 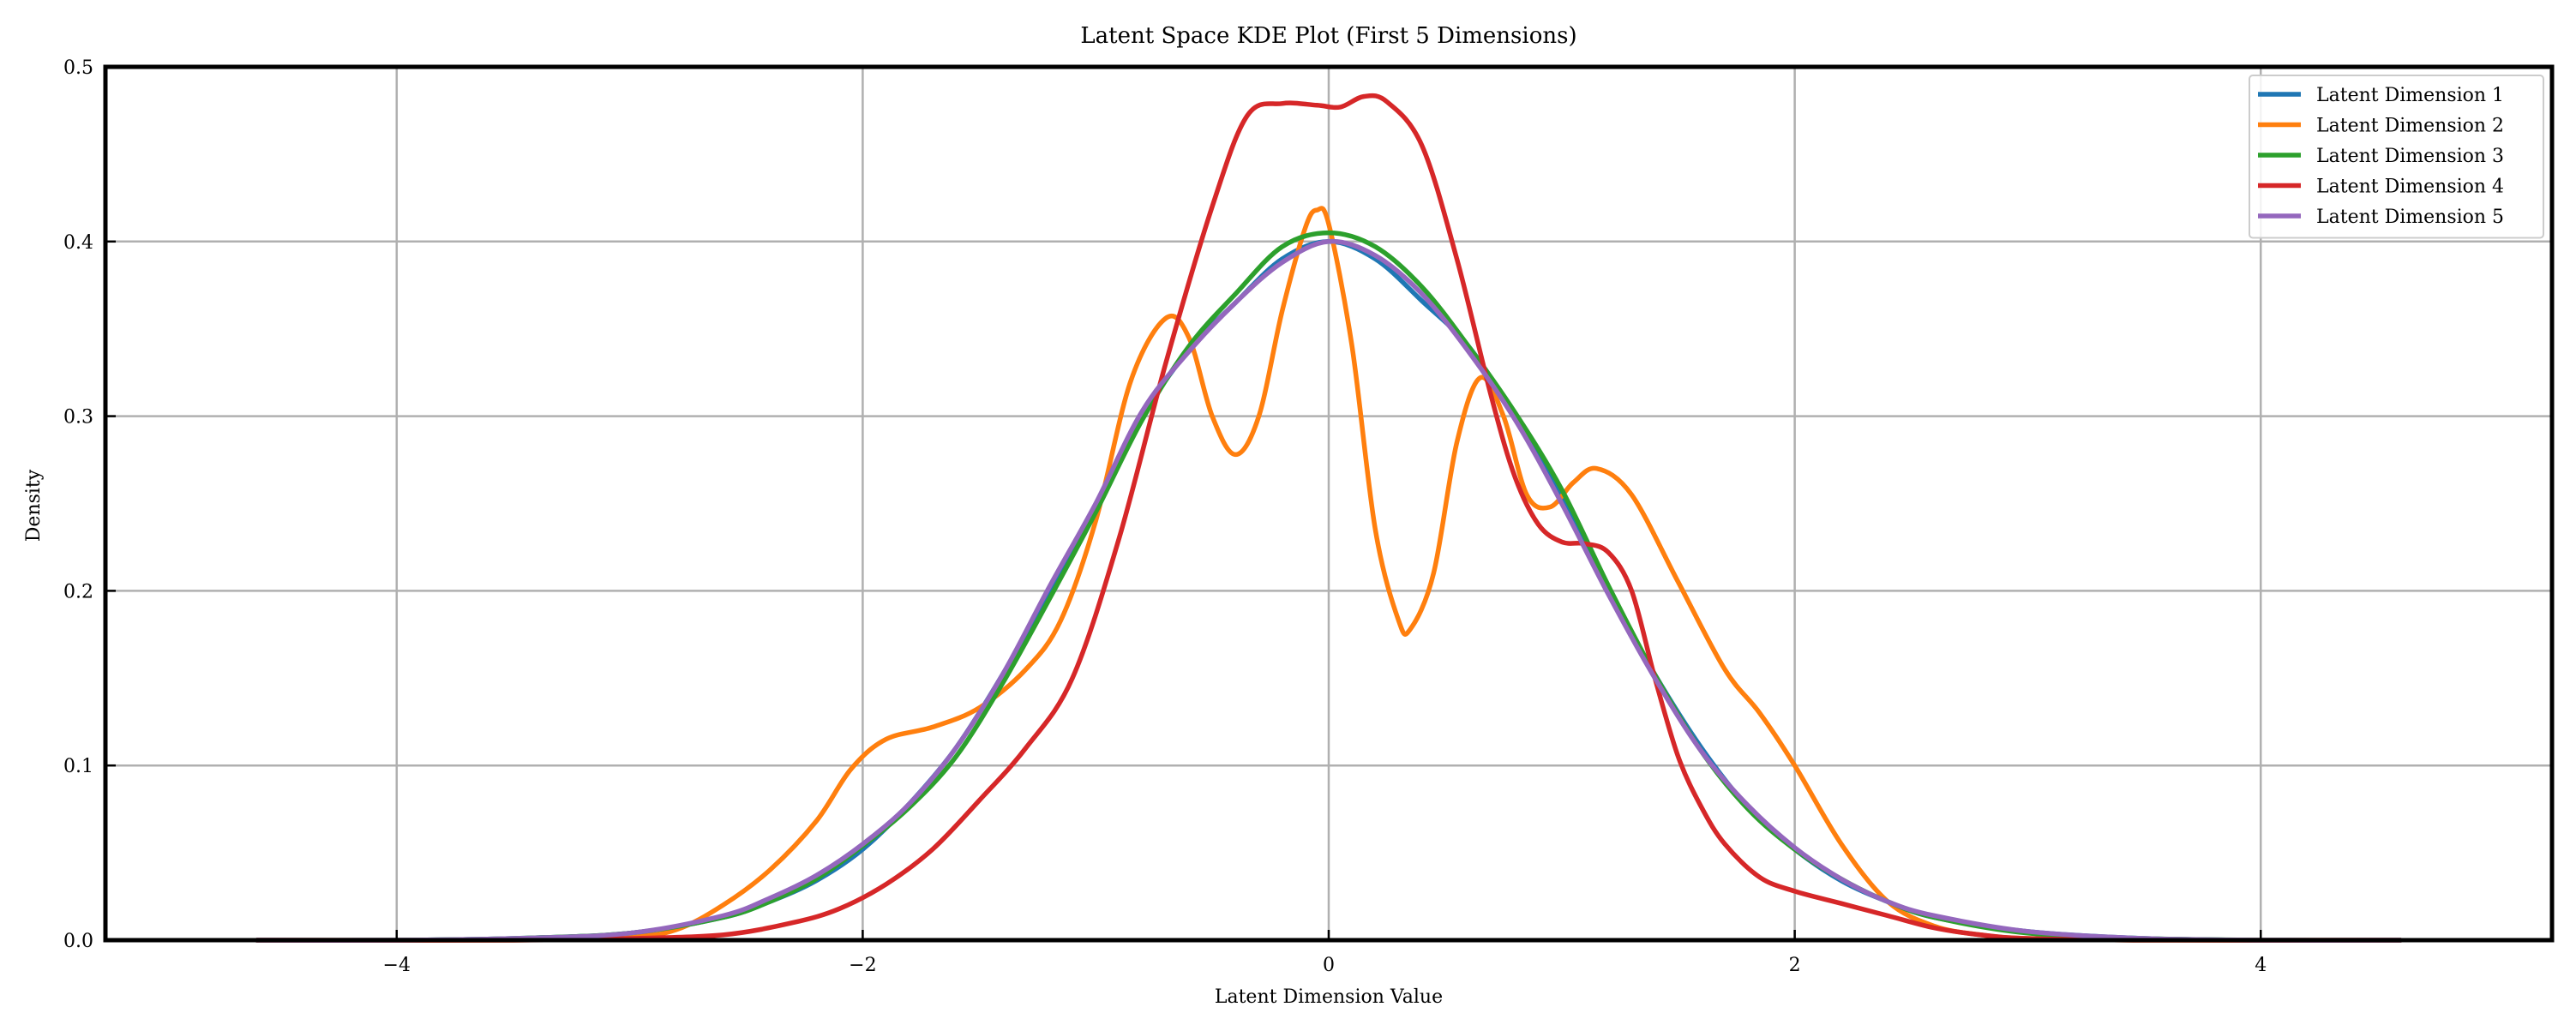 What do you see at coordinates (862, 965) in the screenshot?
I see `x-tick-label: −2` at bounding box center [862, 965].